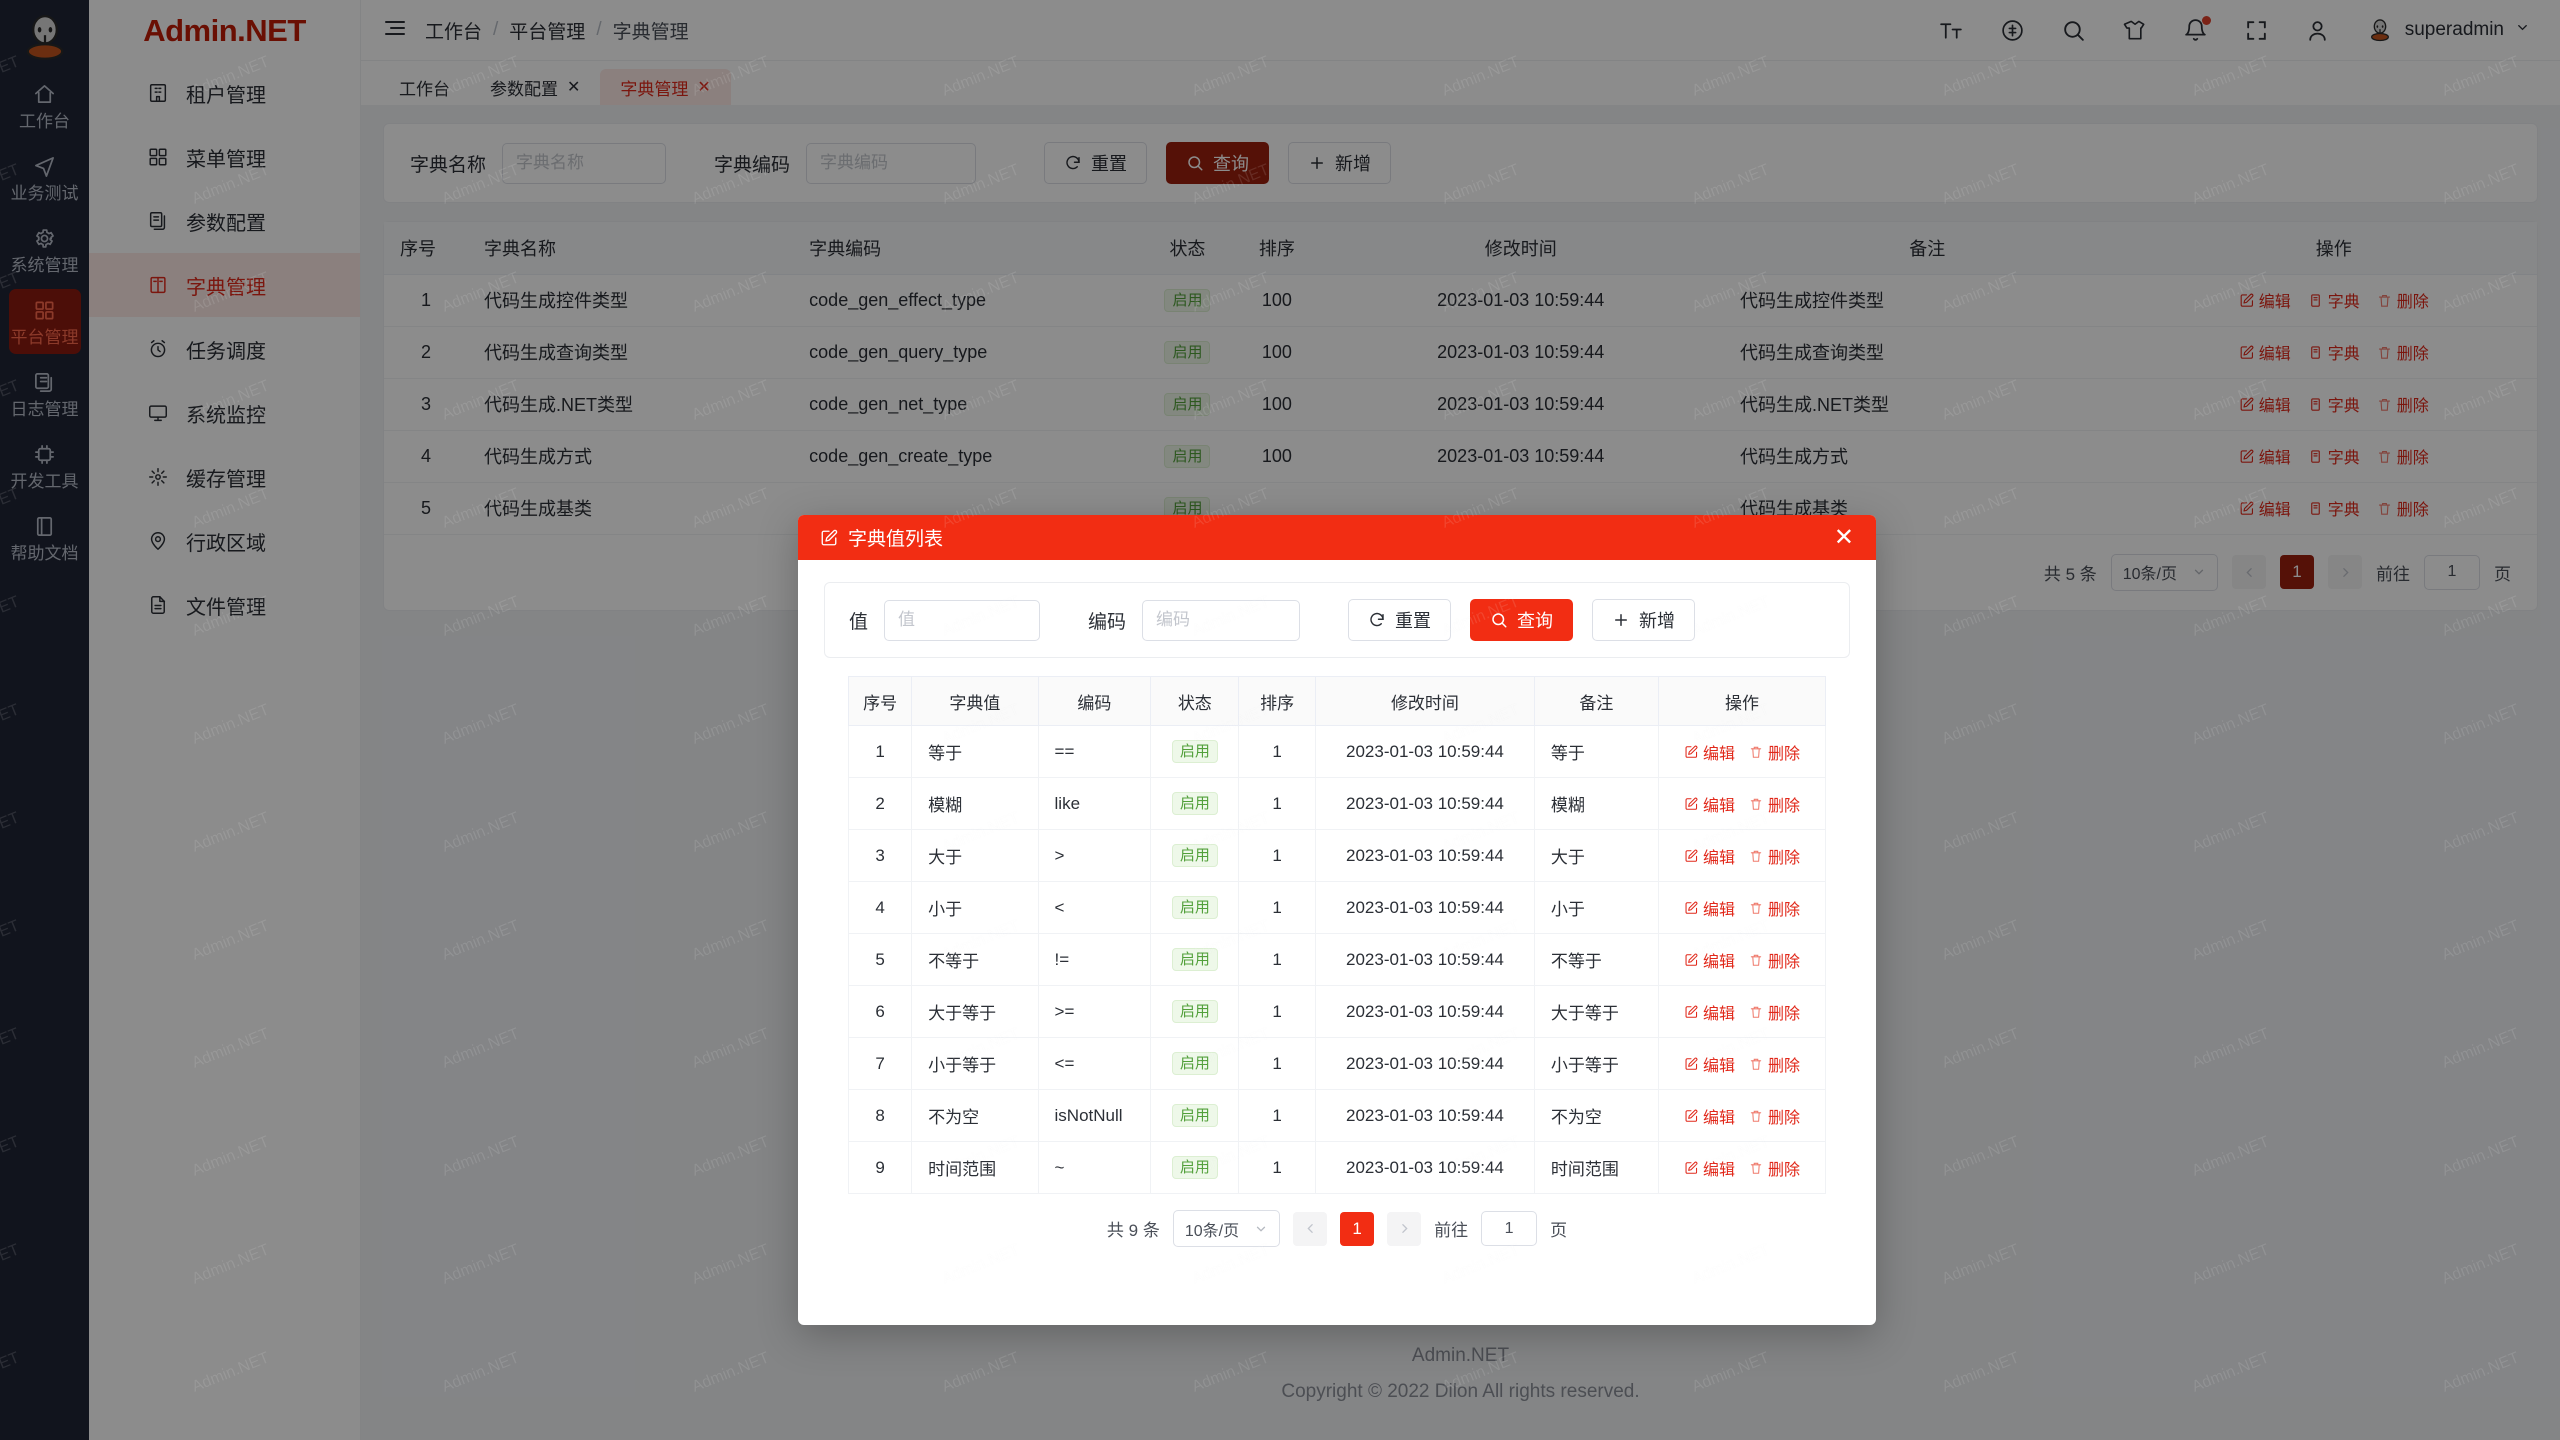  What do you see at coordinates (2345, 572) in the screenshot?
I see `next-page-button` at bounding box center [2345, 572].